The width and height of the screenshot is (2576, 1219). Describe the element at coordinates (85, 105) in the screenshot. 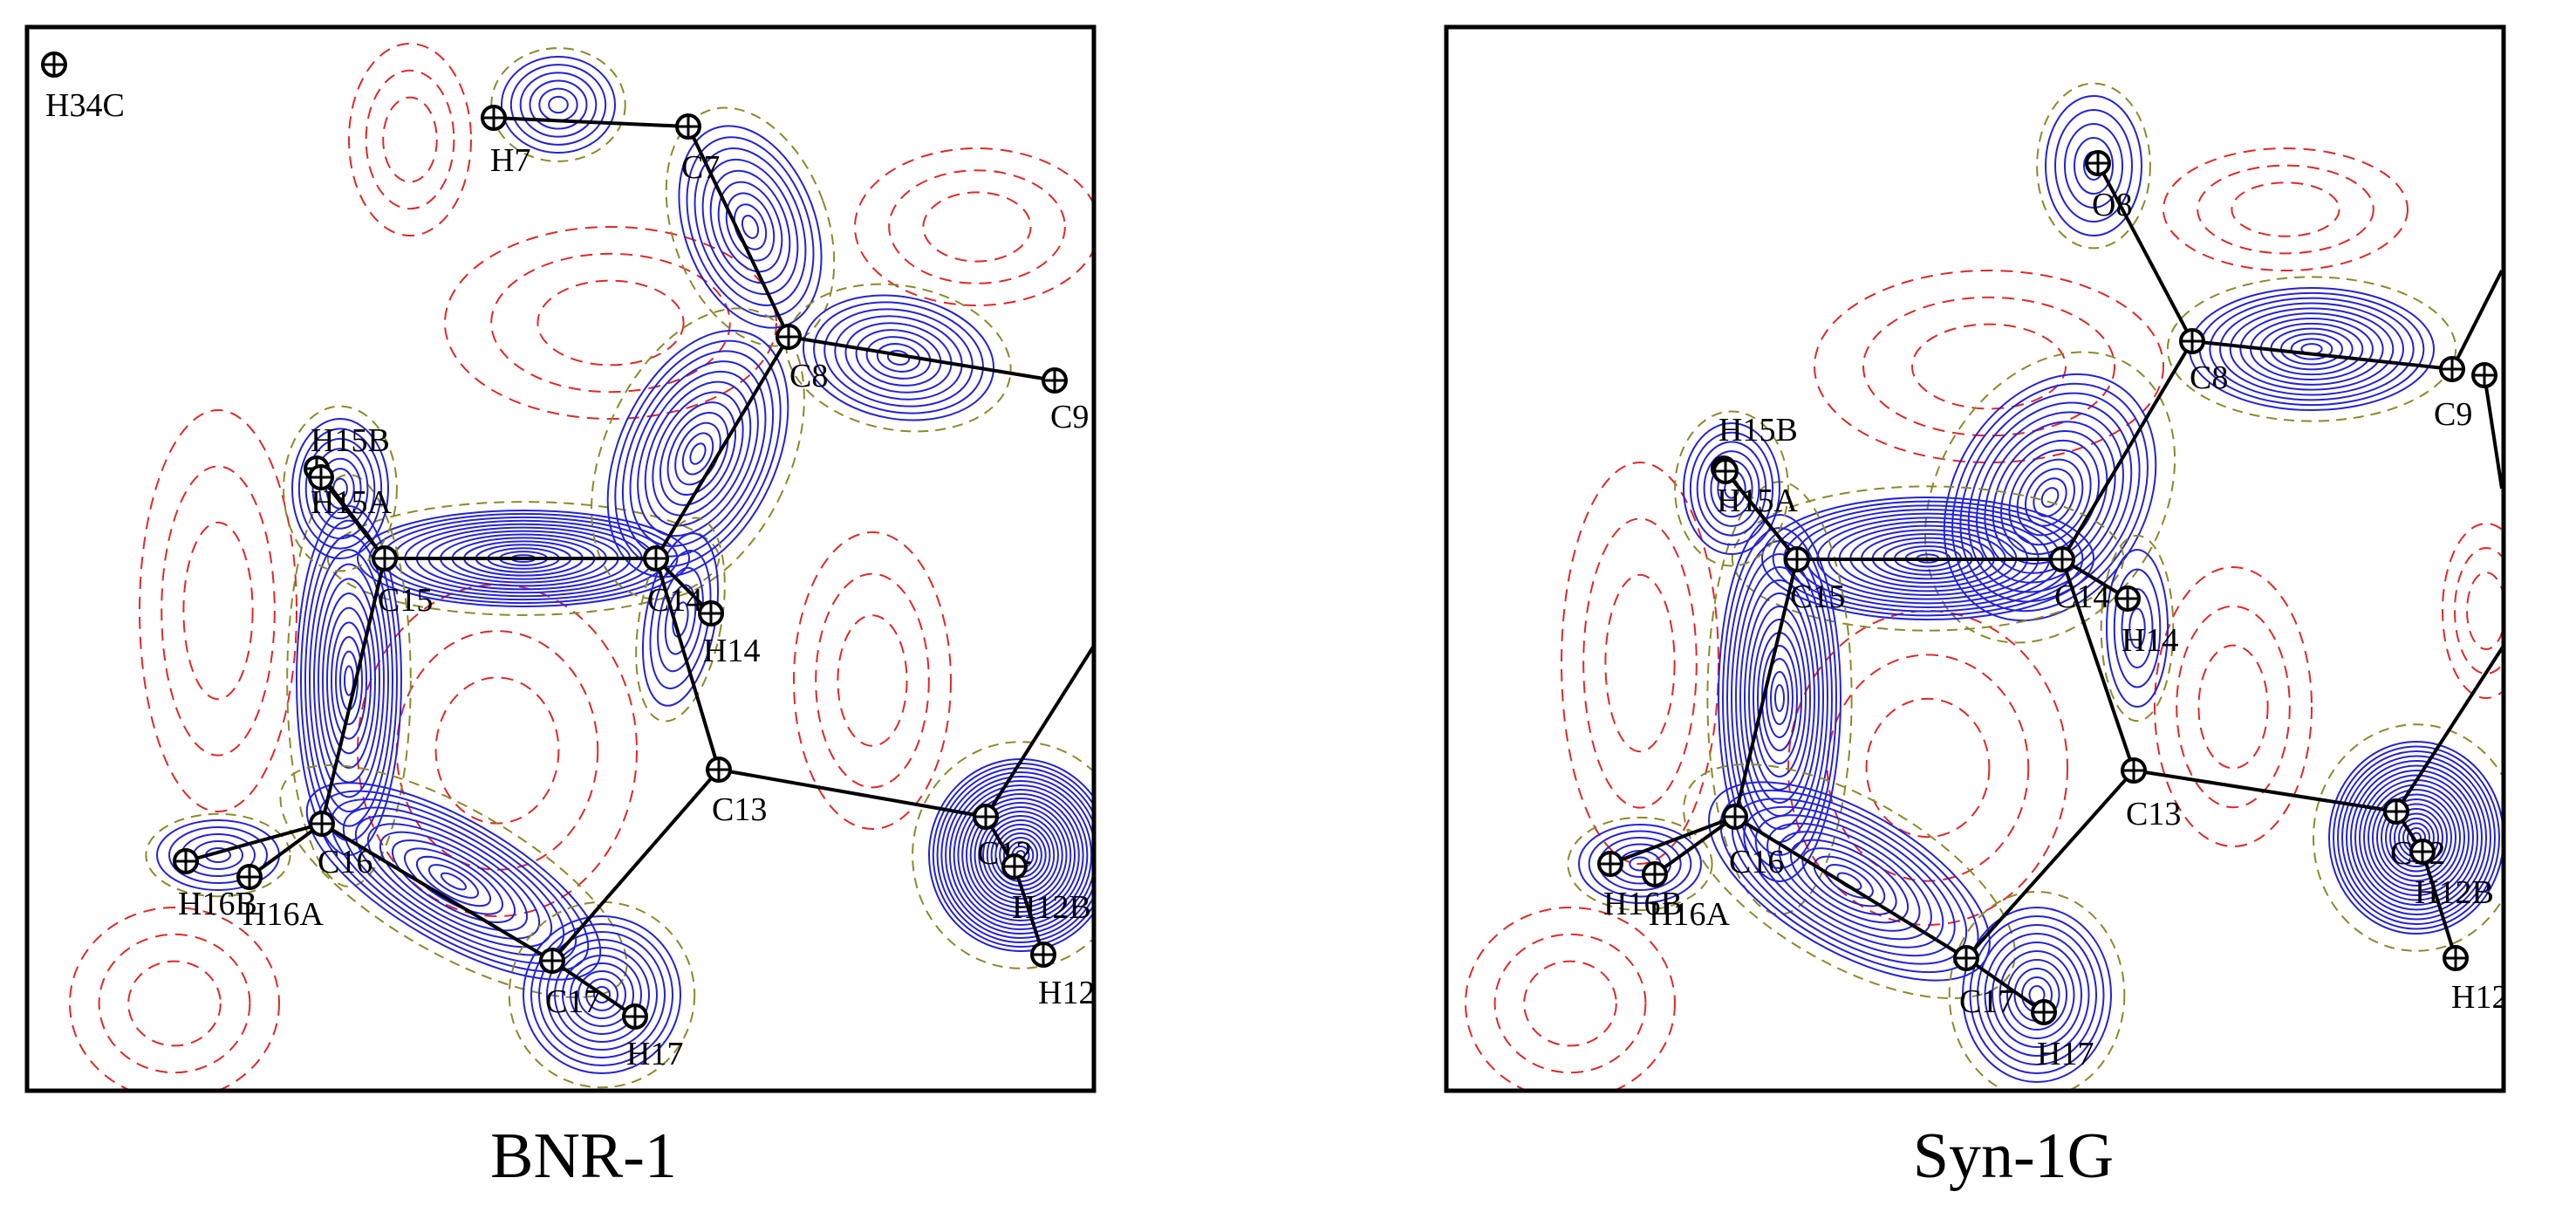

I see `atom-label: H34C` at that location.